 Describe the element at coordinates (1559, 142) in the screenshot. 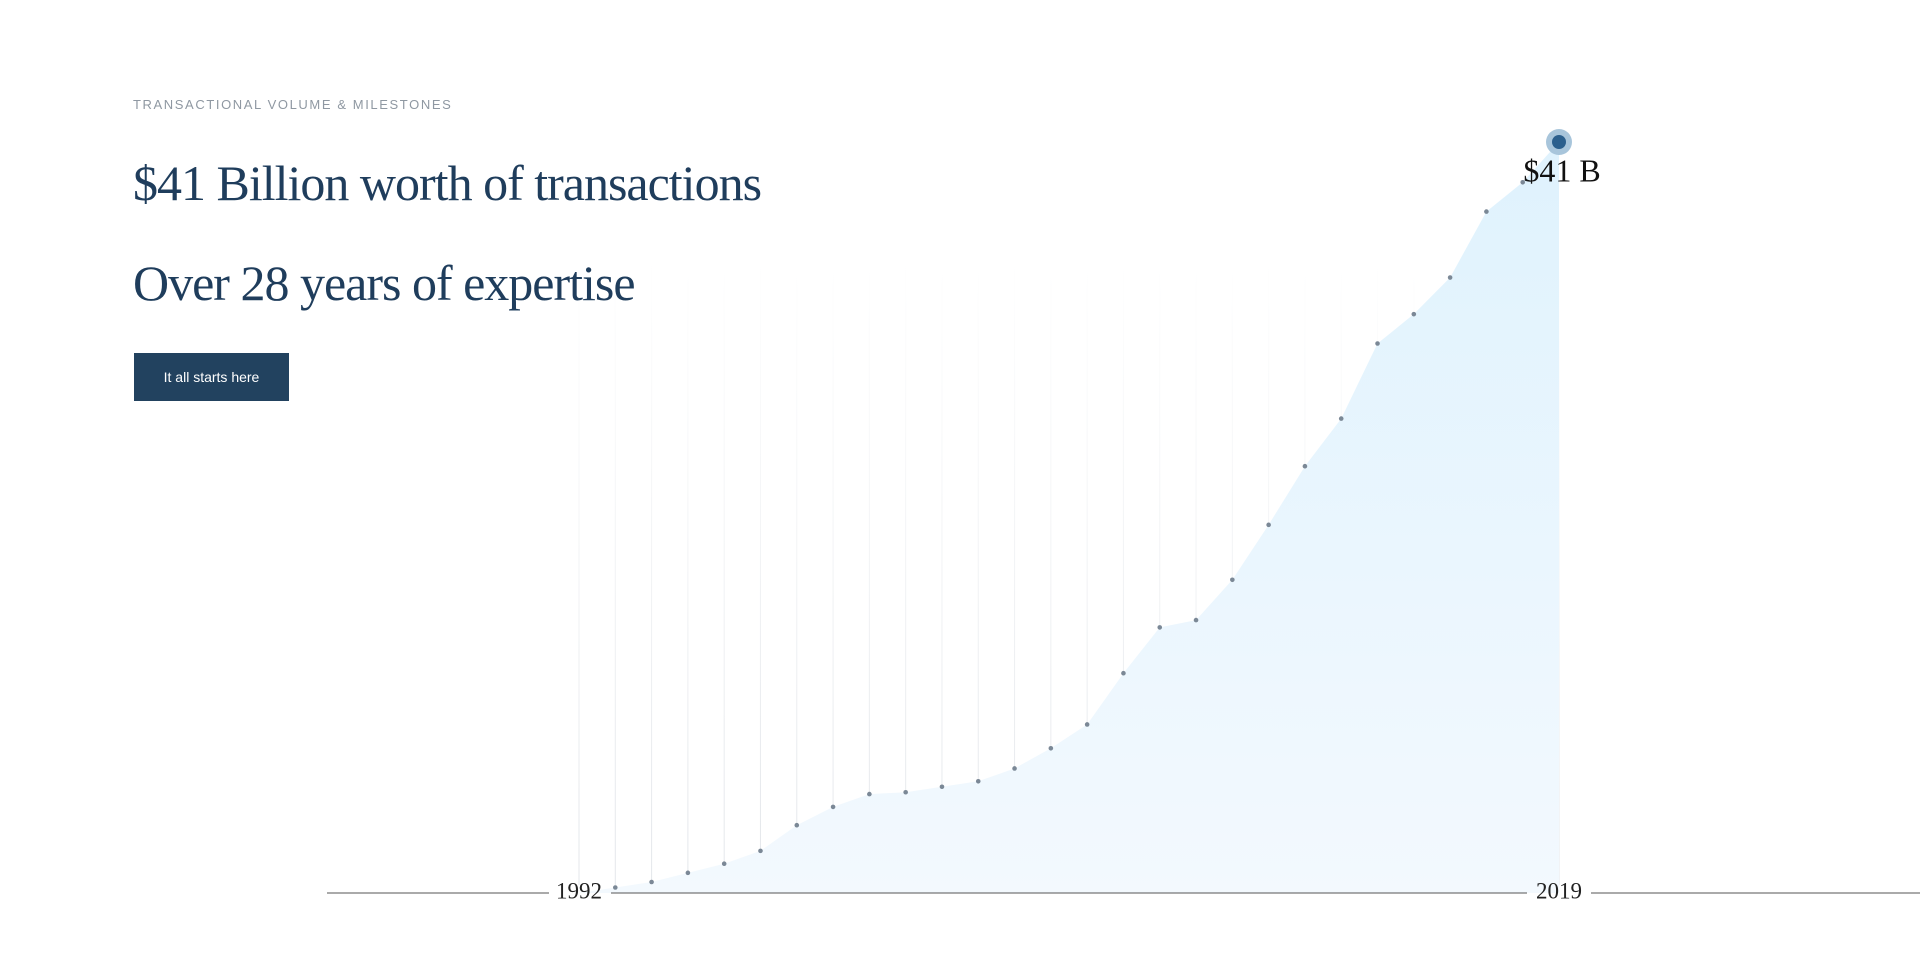

I see `highlight-point` at that location.